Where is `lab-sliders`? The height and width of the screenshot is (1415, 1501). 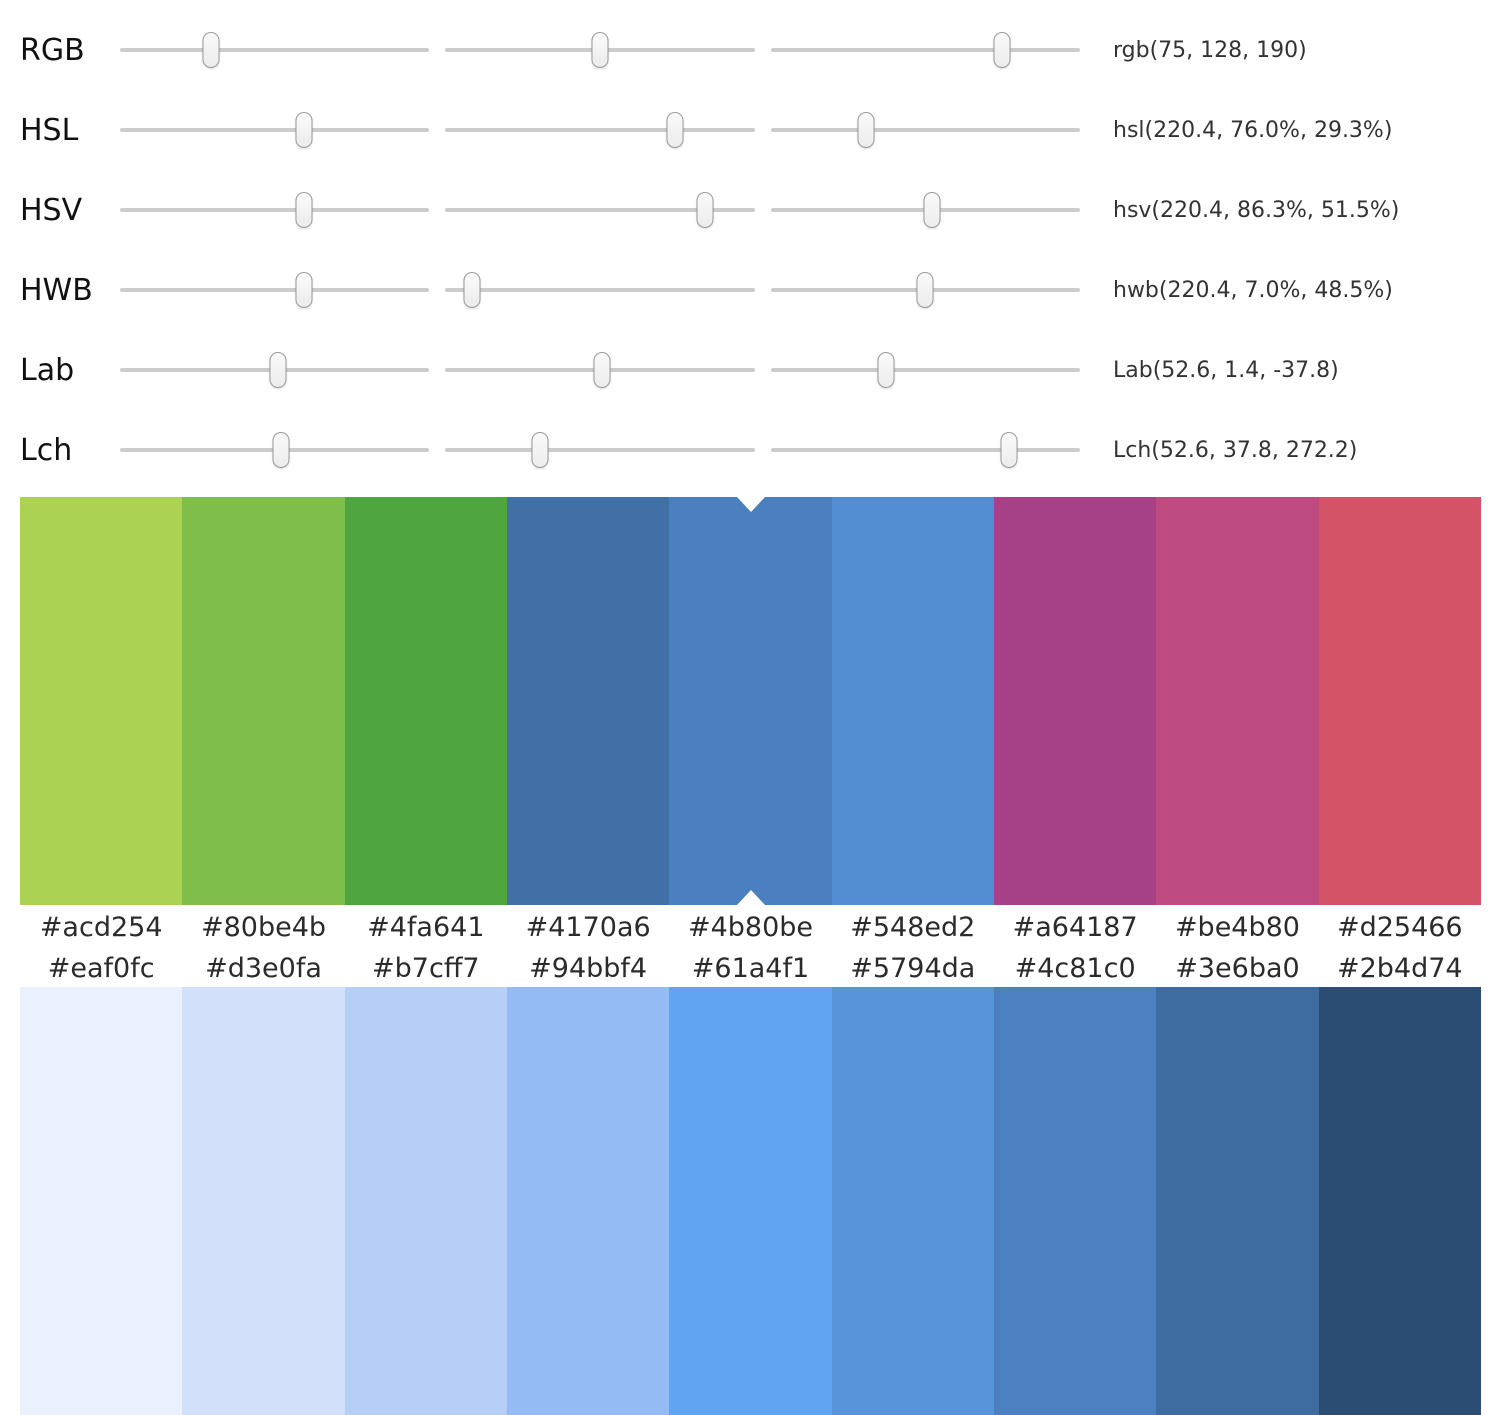 lab-sliders is located at coordinates (600, 370).